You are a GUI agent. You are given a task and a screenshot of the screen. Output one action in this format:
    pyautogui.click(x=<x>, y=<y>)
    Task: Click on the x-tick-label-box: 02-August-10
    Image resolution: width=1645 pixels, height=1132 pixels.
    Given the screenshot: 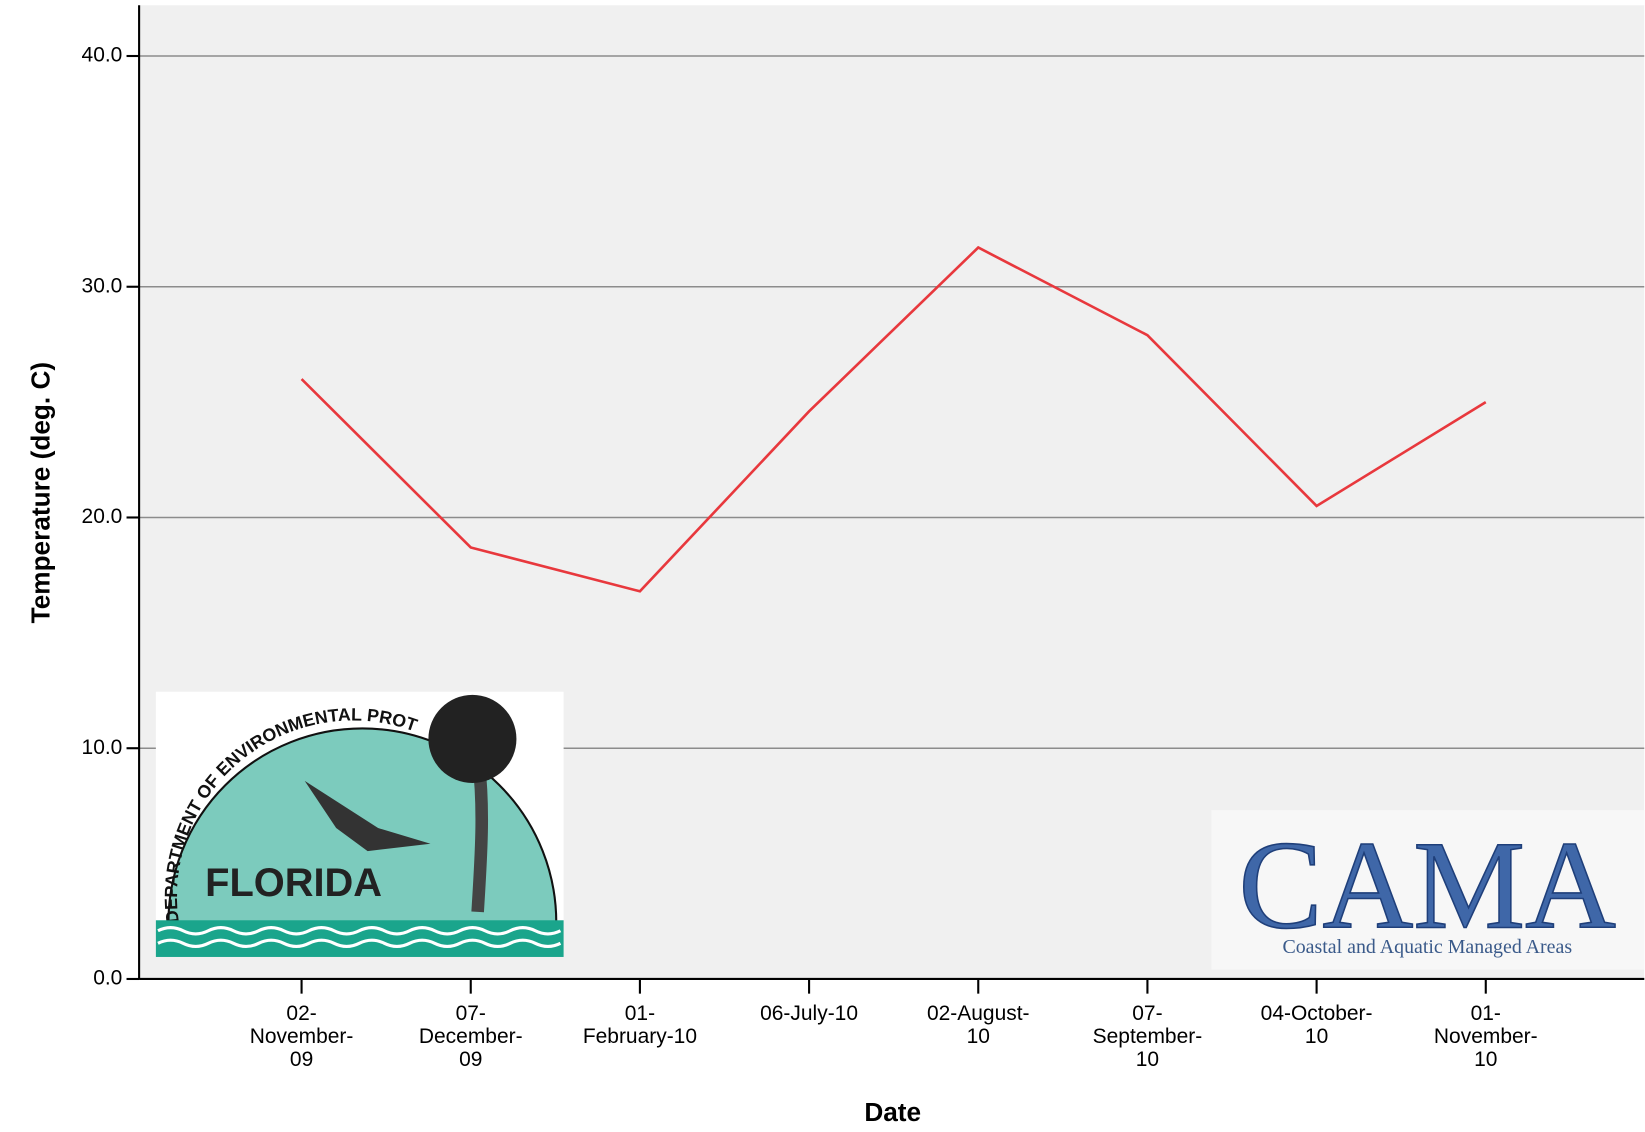 What is the action you would take?
    pyautogui.click(x=978, y=1025)
    